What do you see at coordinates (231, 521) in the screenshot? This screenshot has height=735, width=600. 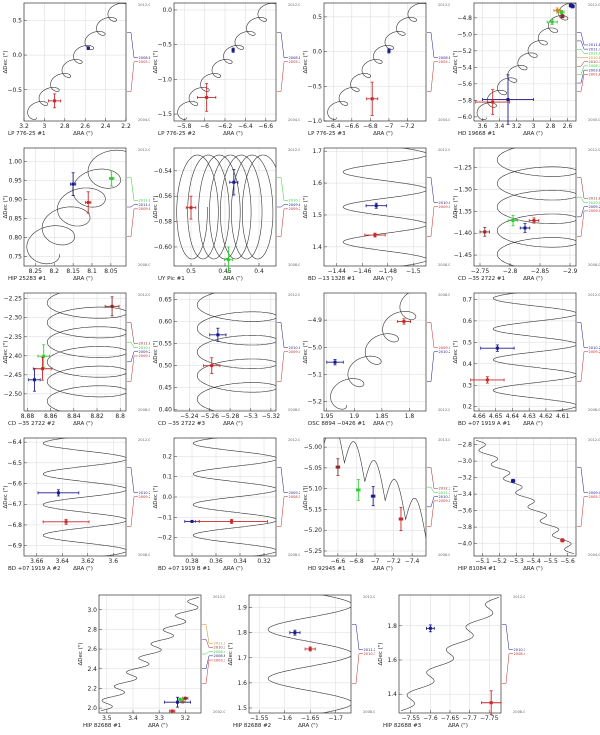 I see `data-point-2008.5G` at bounding box center [231, 521].